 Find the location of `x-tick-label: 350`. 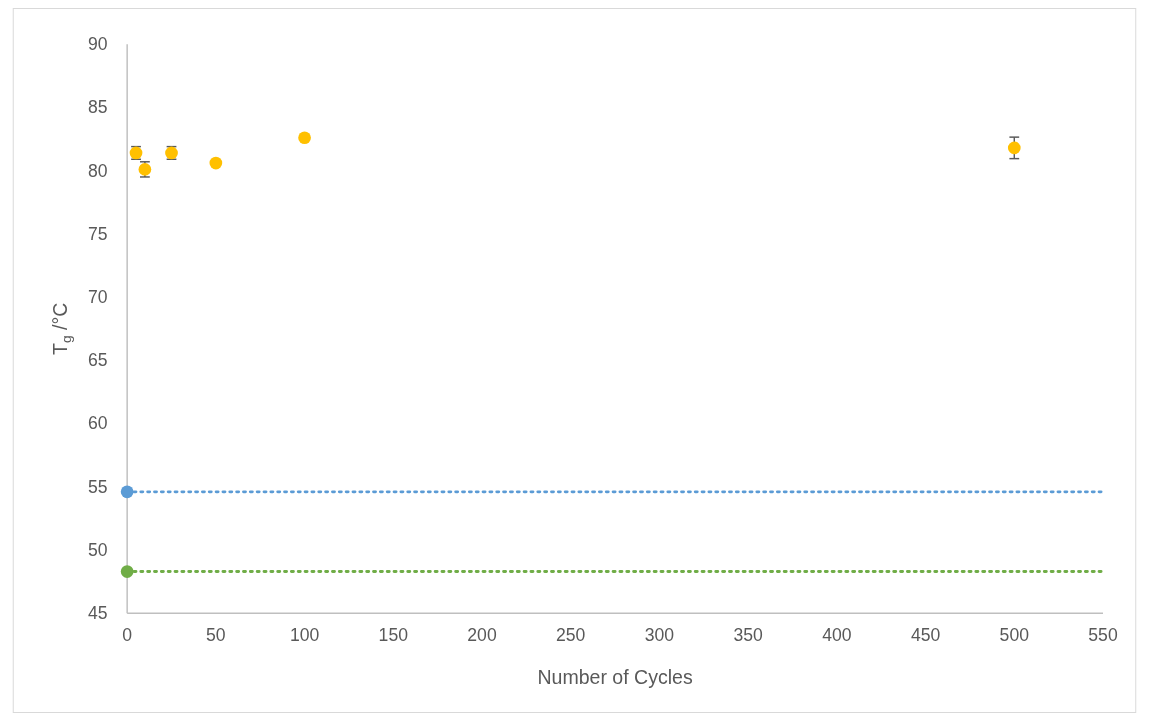

x-tick-label: 350 is located at coordinates (748, 634).